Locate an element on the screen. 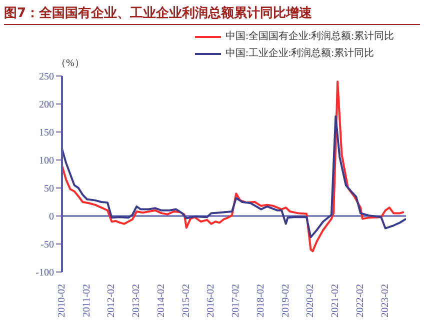  y-axis-title: （%） is located at coordinates (70, 63).